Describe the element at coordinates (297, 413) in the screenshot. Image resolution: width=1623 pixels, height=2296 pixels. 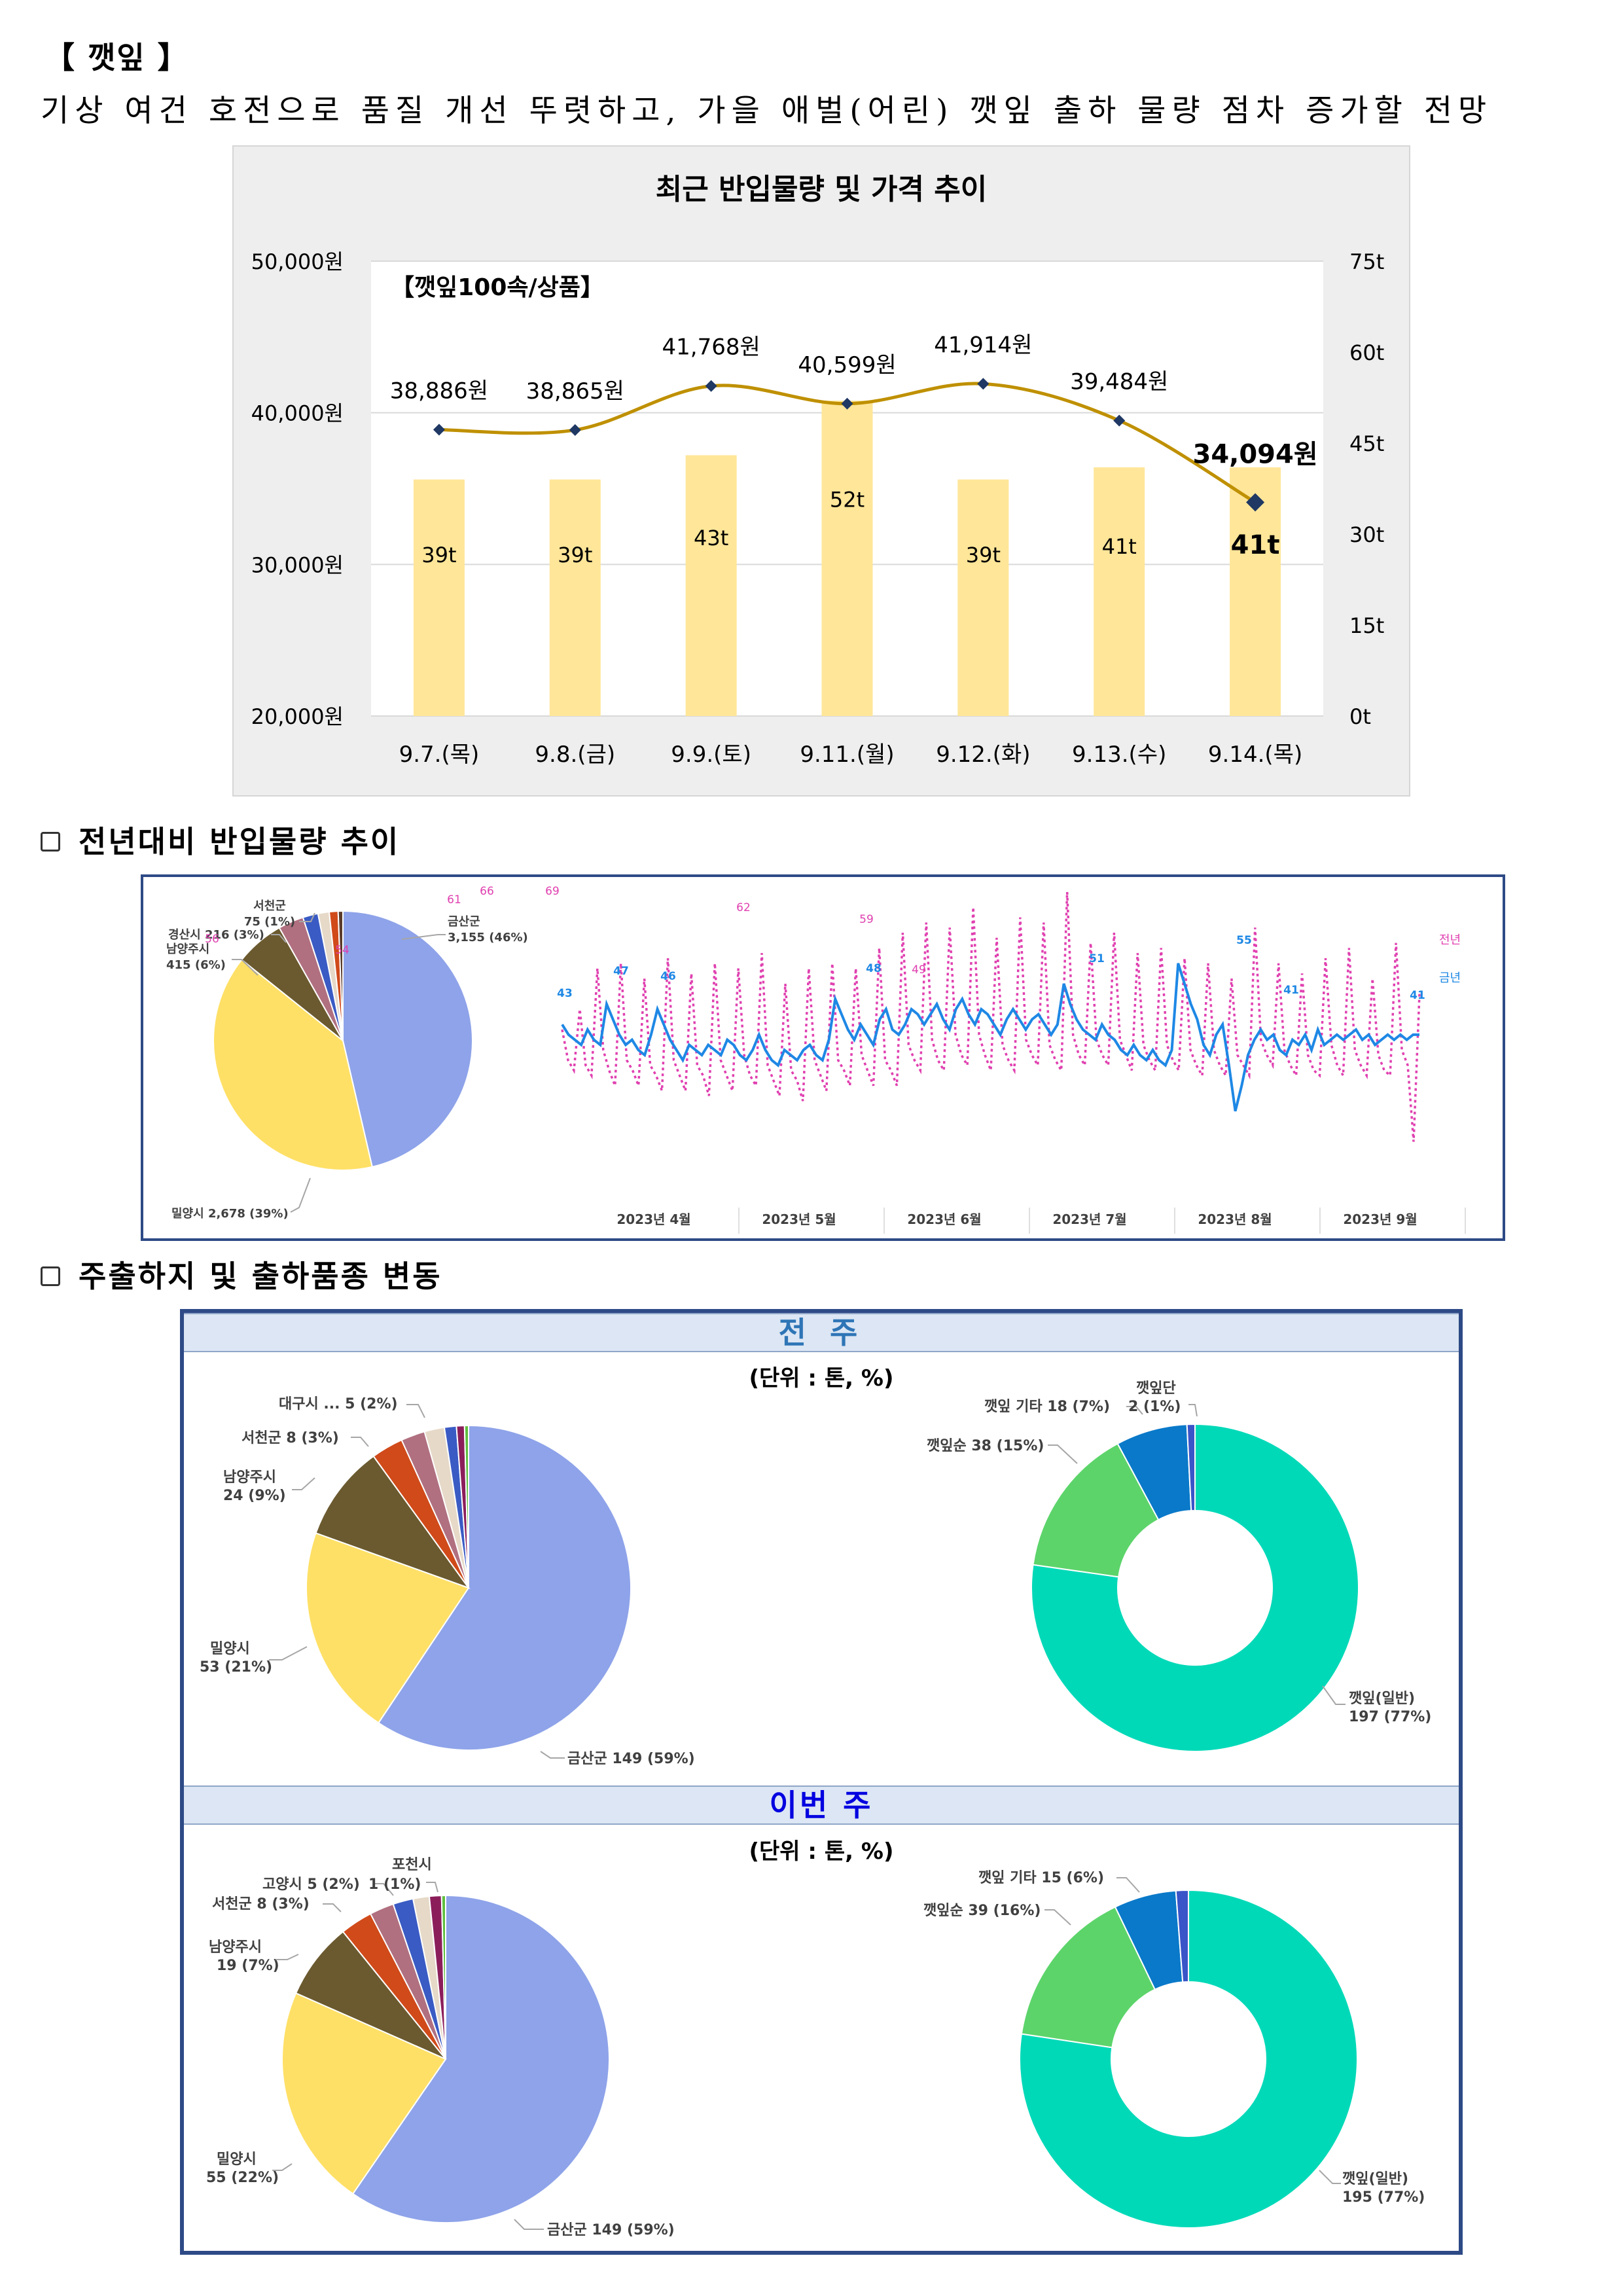
I see `left-axis-tick: 40,000원` at that location.